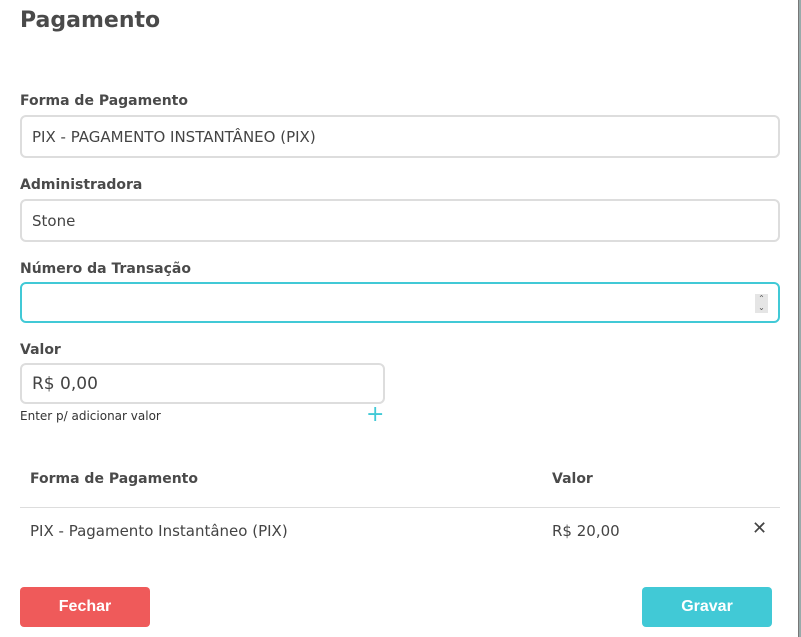  Describe the element at coordinates (707, 607) in the screenshot. I see `gravar-button: Gravar` at that location.